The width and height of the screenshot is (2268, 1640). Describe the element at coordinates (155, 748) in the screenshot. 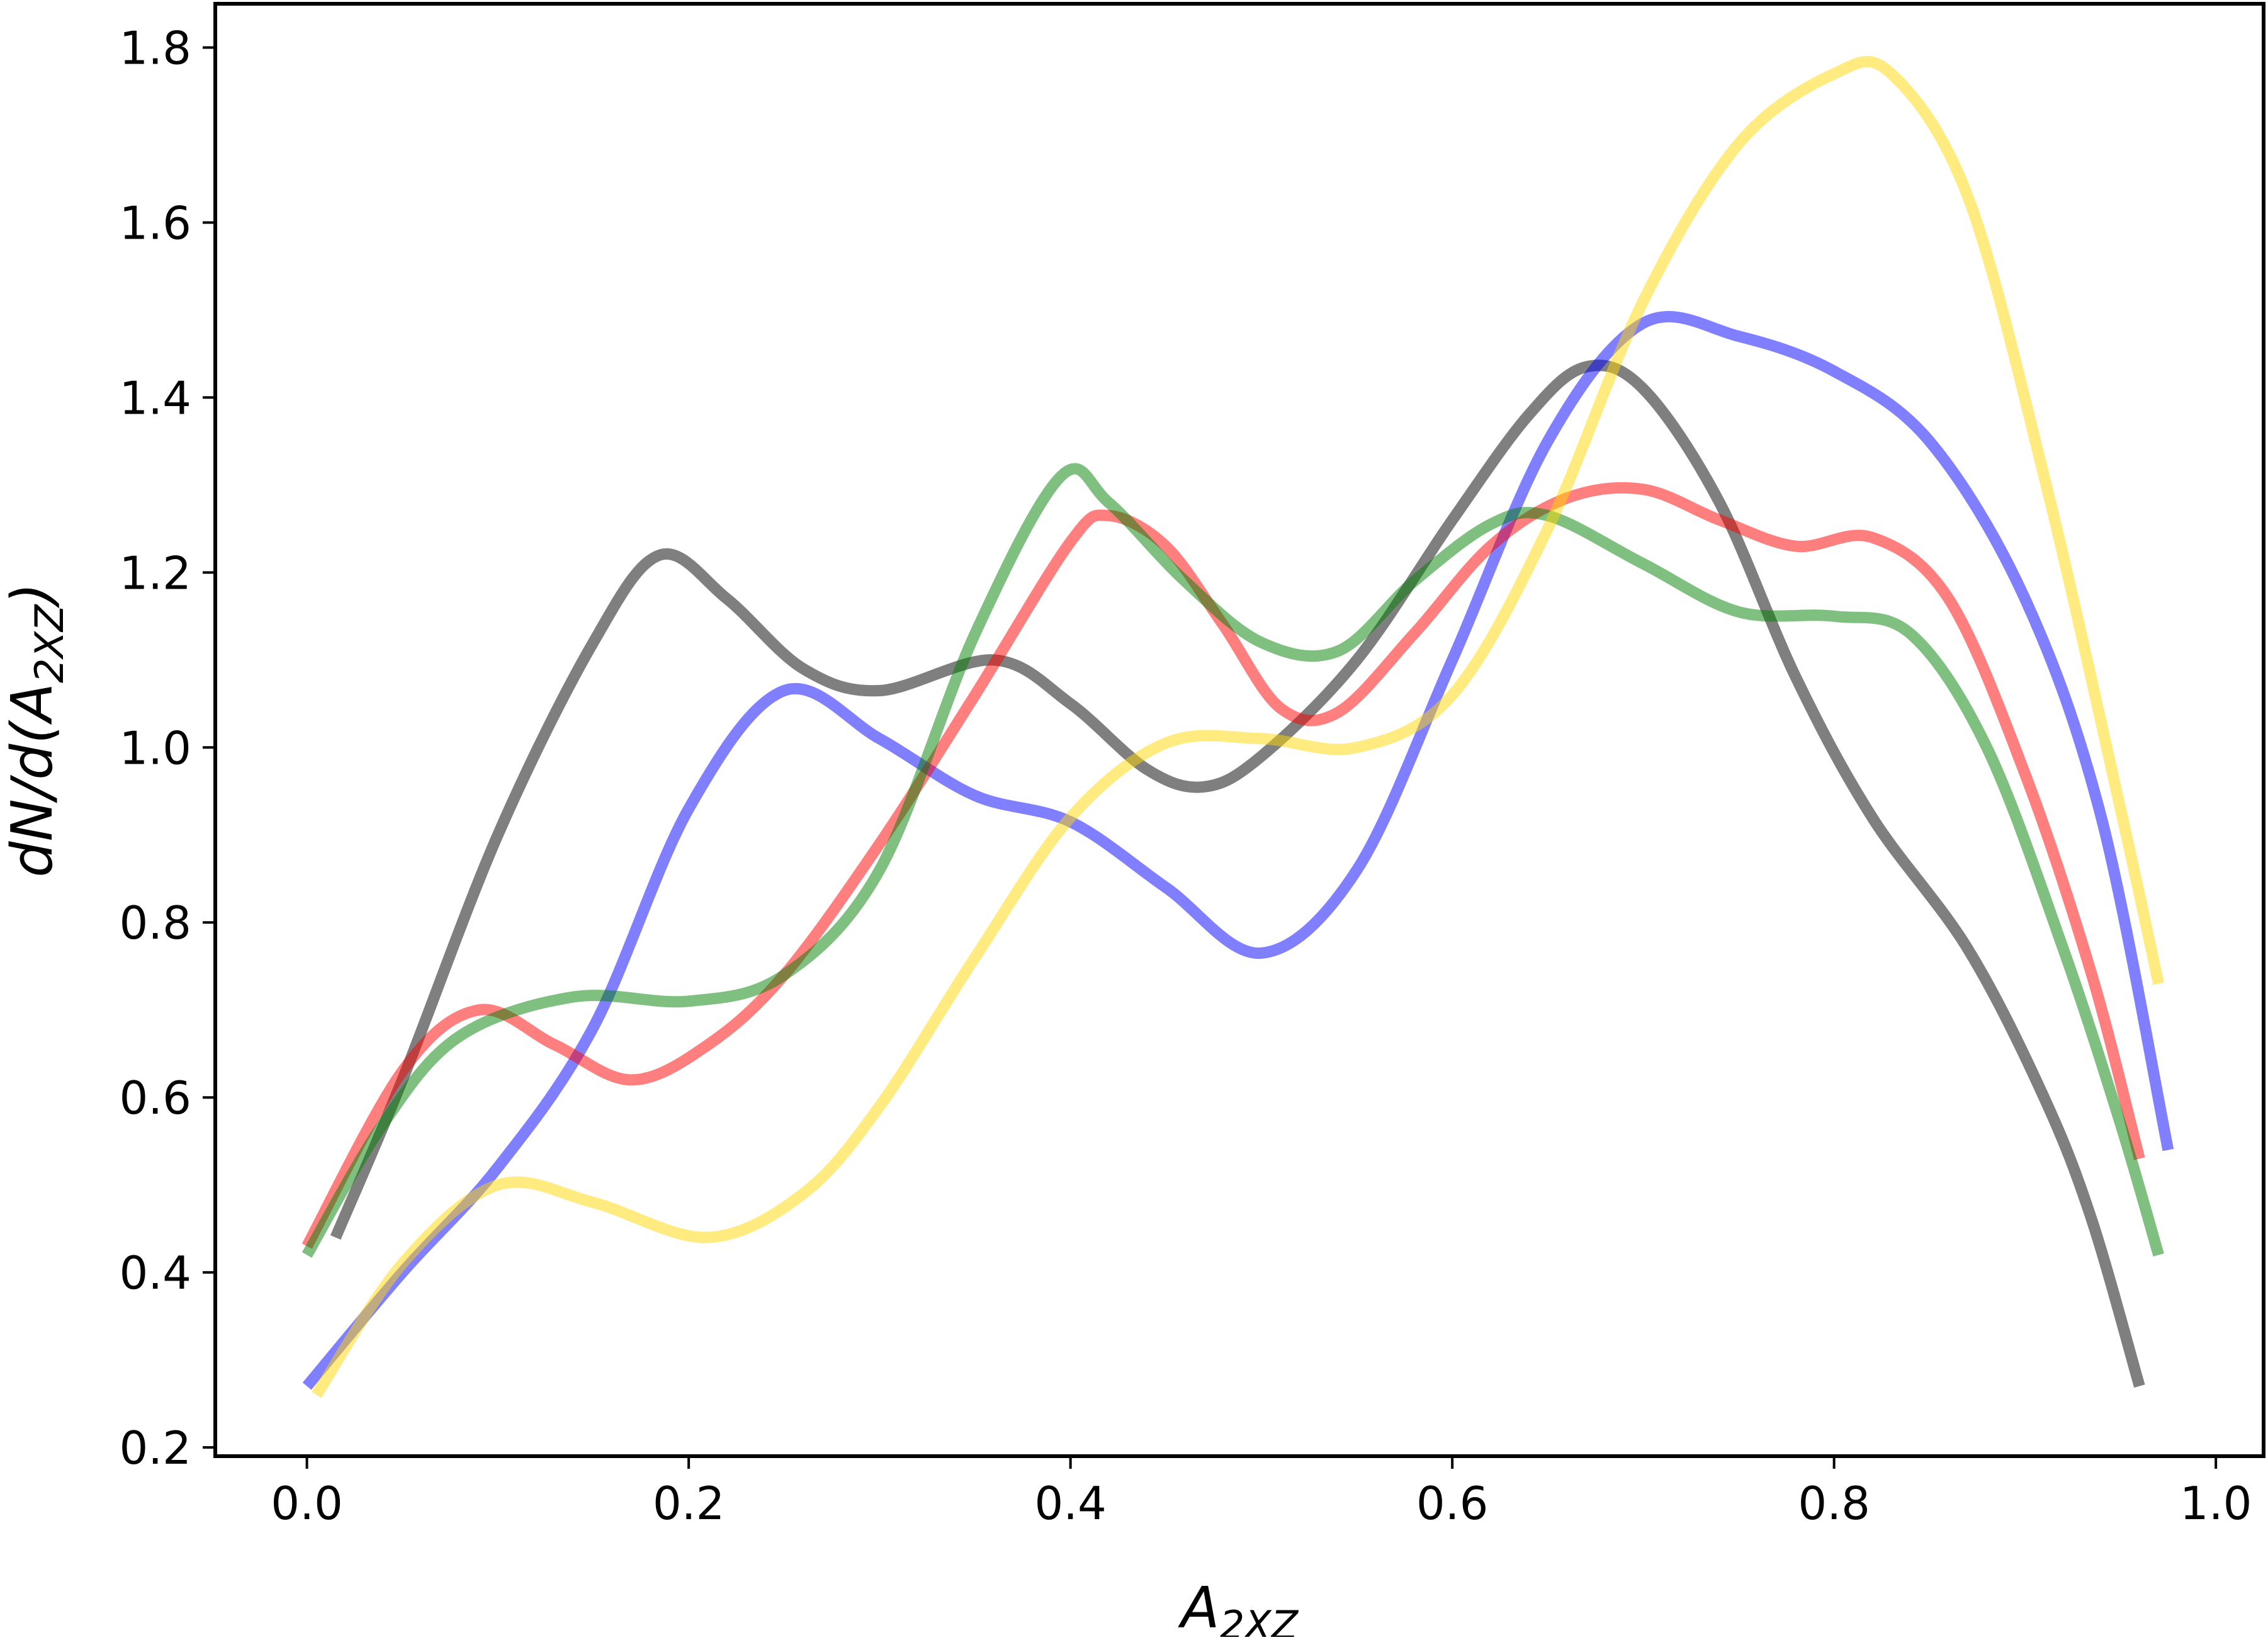

I see `y-tick-label: 1.0` at that location.